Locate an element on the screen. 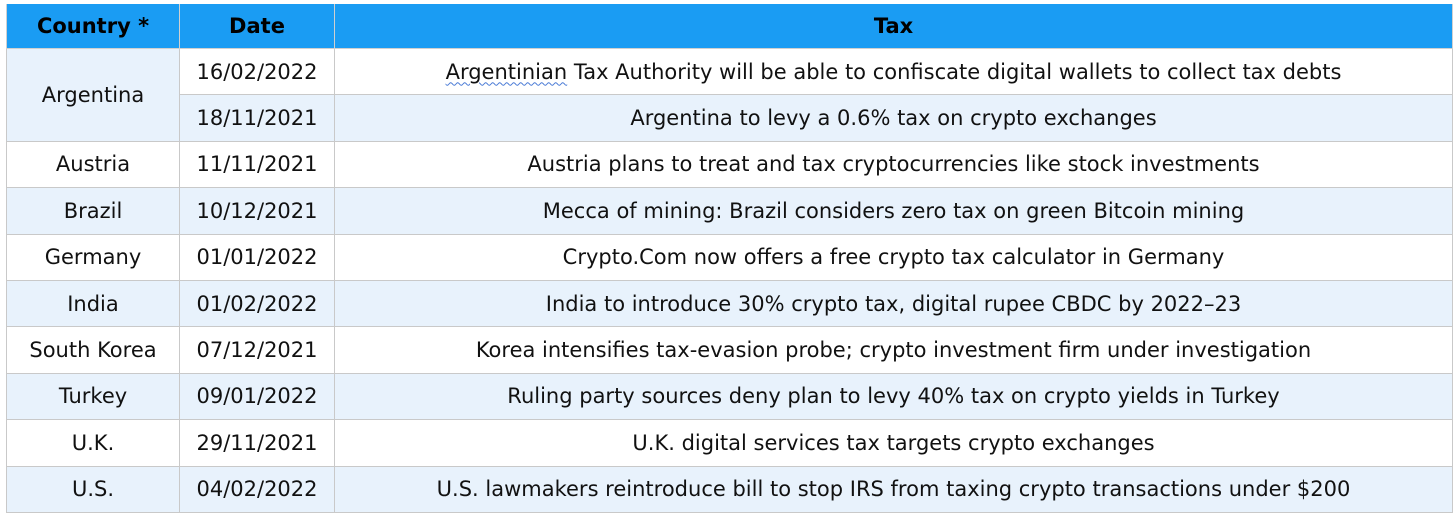 This screenshot has width=1456, height=521. cell-date: 04/02/2022 is located at coordinates (257, 489).